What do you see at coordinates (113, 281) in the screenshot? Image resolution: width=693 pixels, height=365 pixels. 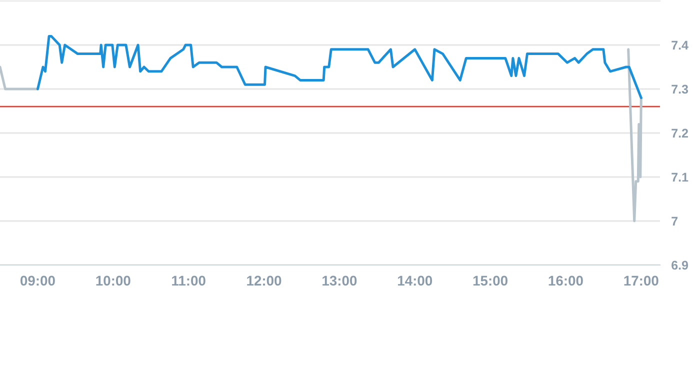 I see `x-tick-label: 10:00` at bounding box center [113, 281].